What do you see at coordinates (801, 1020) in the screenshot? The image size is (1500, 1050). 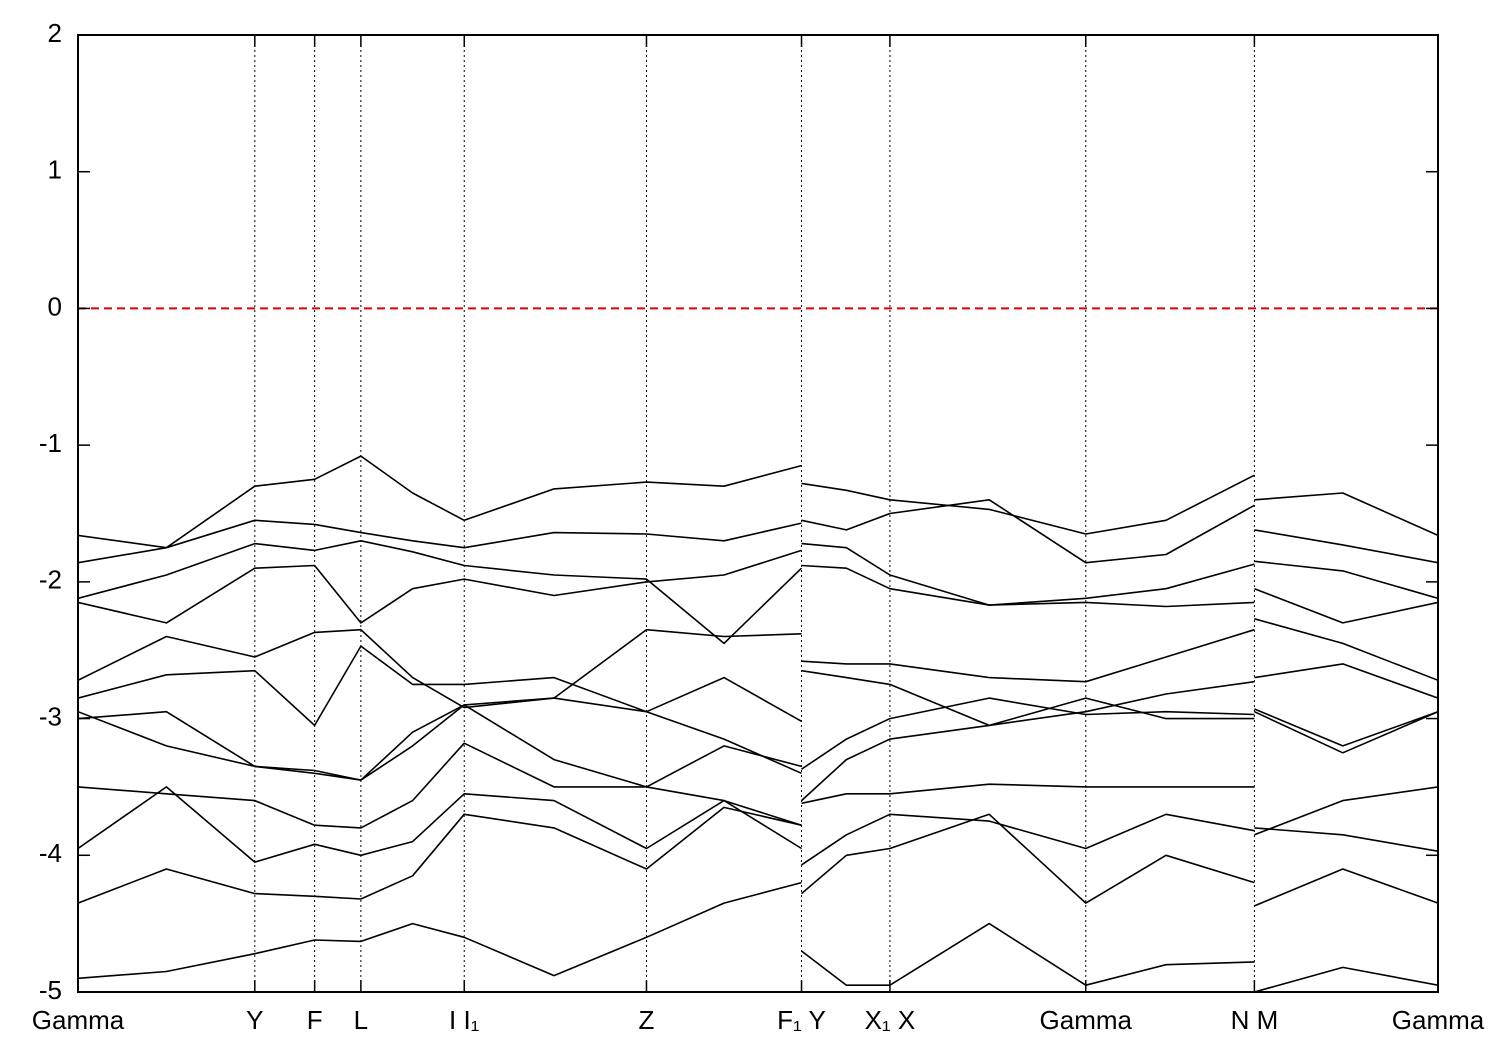 I see `x-tick-label: F₁ Y` at bounding box center [801, 1020].